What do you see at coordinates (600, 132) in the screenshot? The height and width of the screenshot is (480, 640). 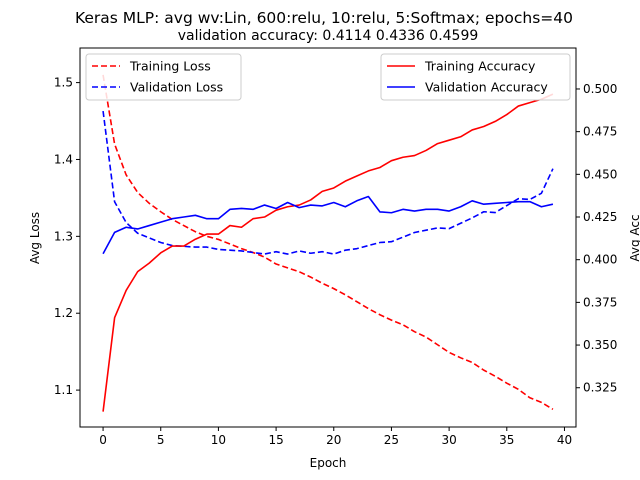 I see `y-right-tick-label: 0.475` at bounding box center [600, 132].